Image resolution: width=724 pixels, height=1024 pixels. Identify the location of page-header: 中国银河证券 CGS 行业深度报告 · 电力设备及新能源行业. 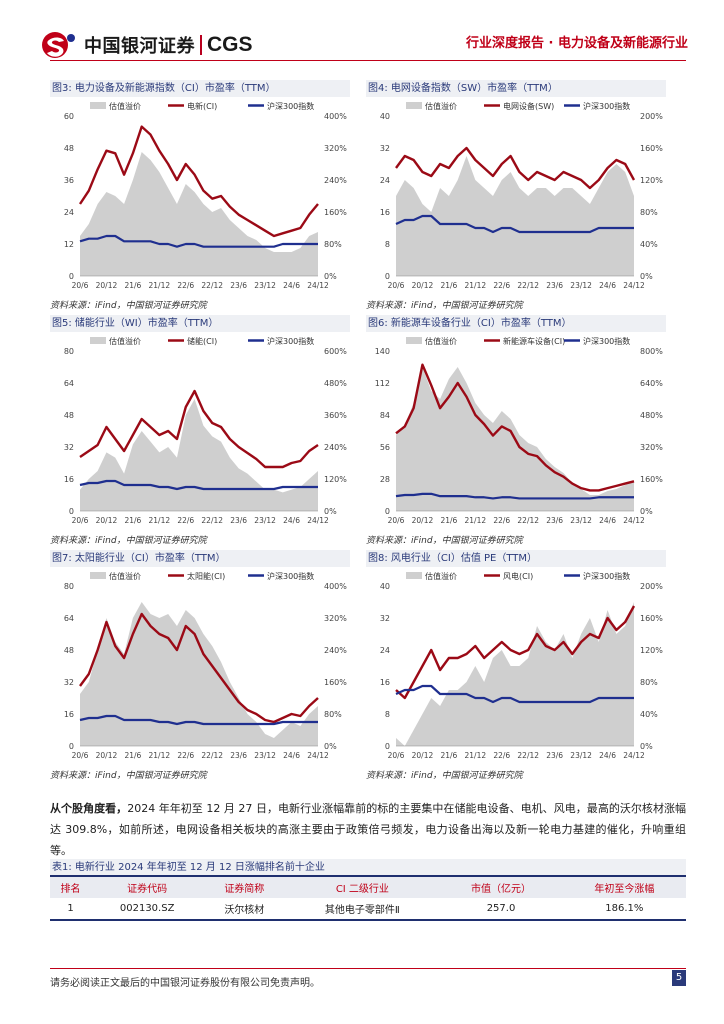
(362, 35).